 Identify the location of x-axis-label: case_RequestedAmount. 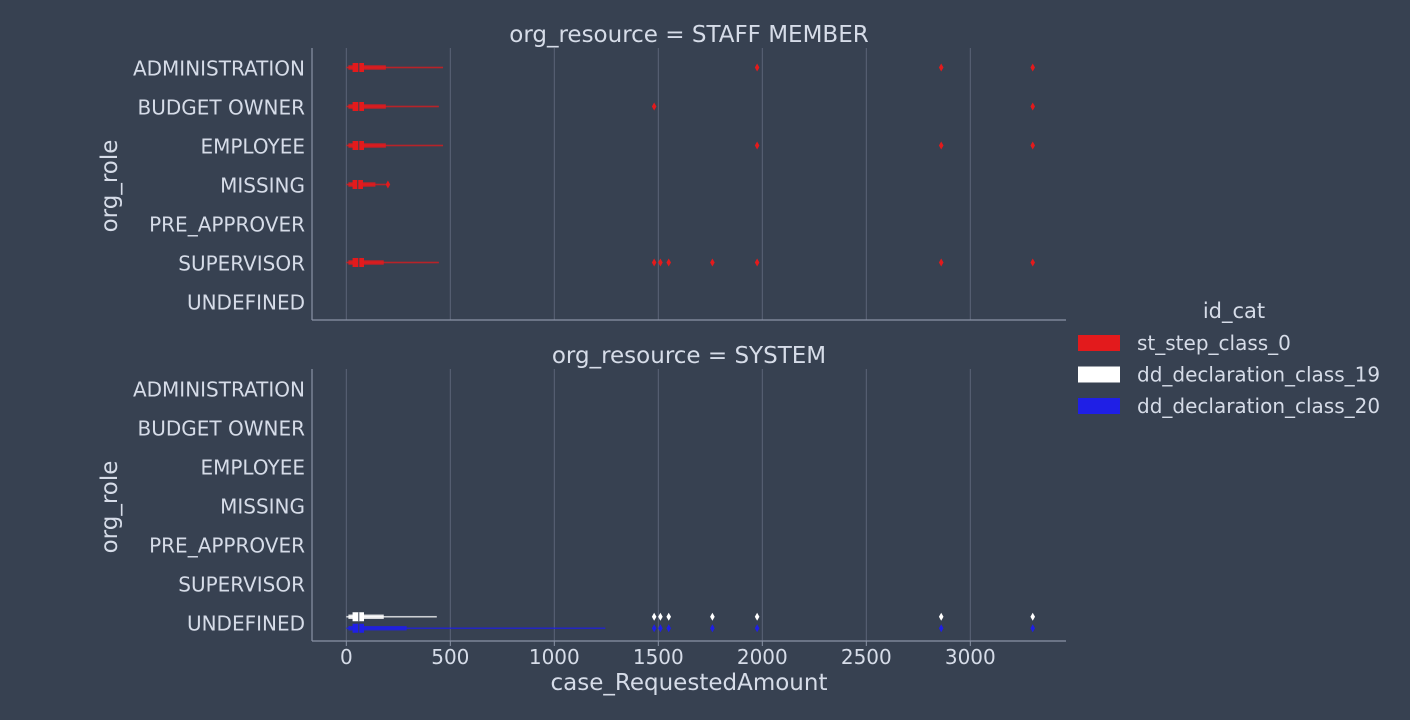
(689, 683).